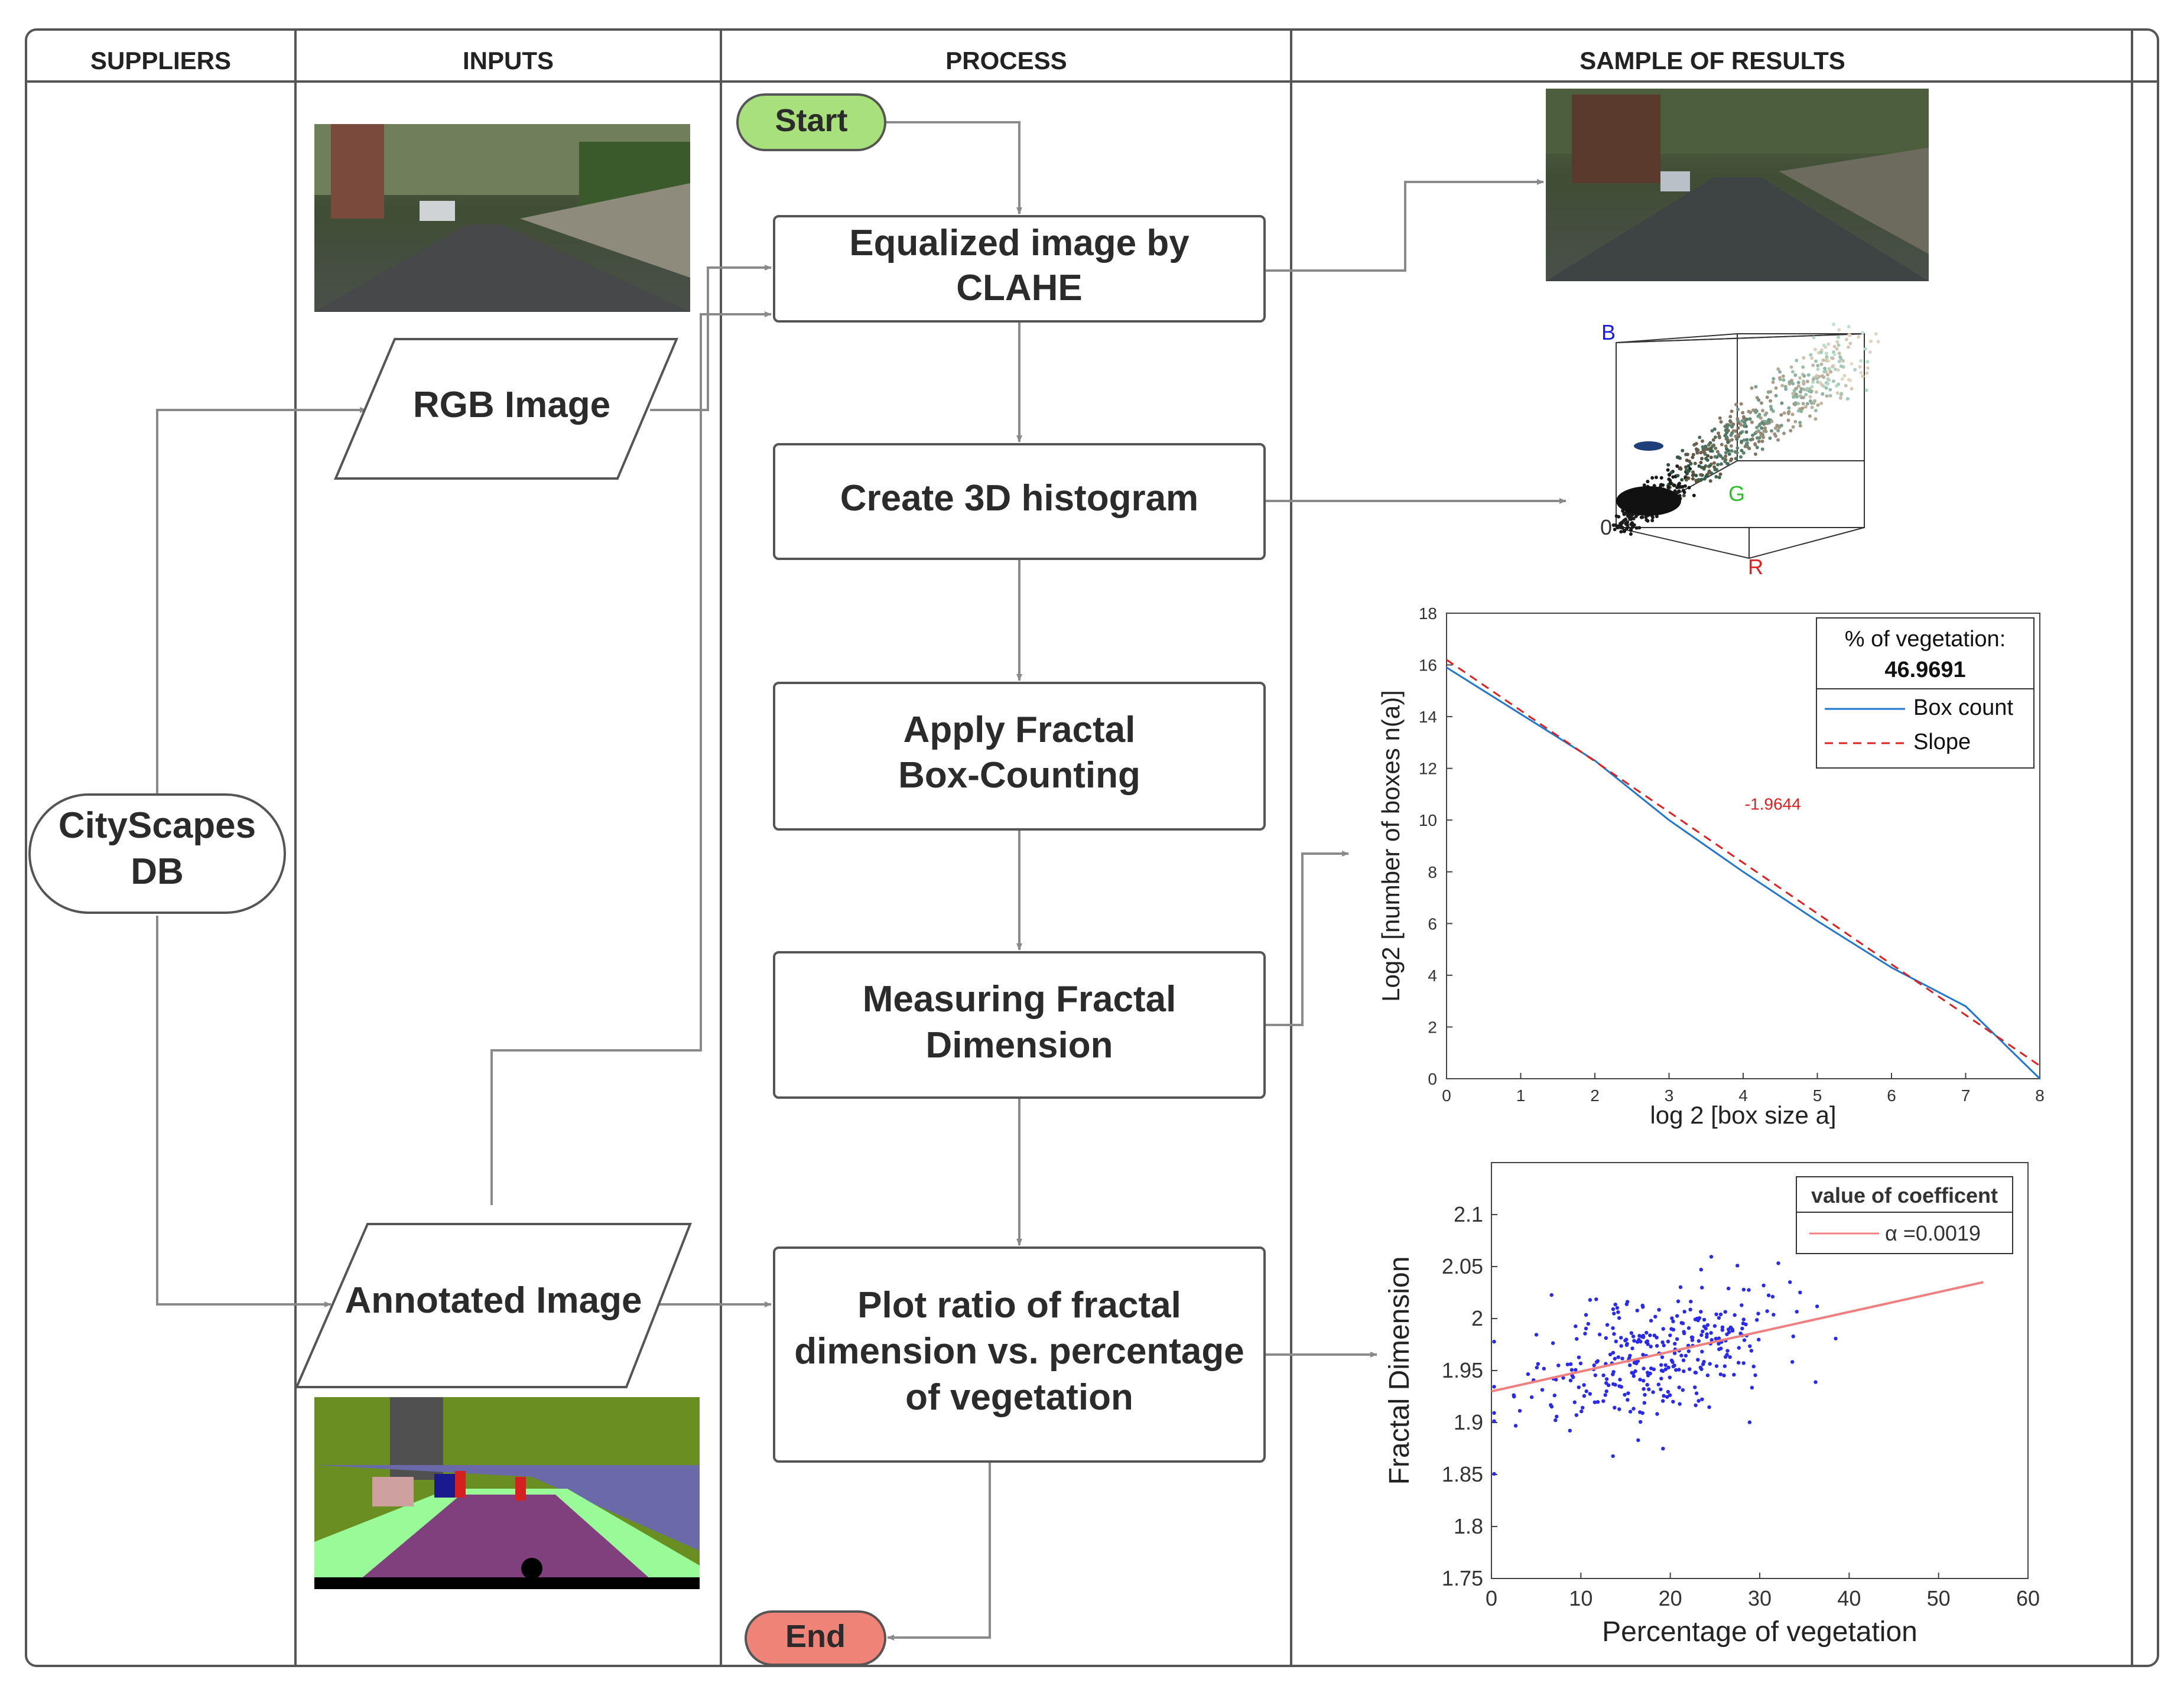 Image resolution: width=2184 pixels, height=1686 pixels. I want to click on x-tick-label: 20, so click(1670, 1598).